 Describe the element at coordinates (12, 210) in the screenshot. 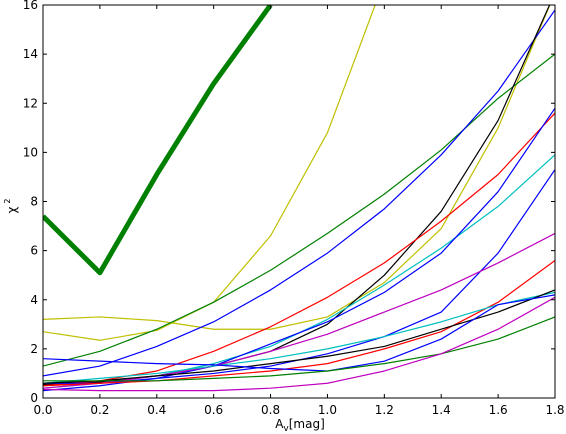

I see `y-label-main: χ` at that location.